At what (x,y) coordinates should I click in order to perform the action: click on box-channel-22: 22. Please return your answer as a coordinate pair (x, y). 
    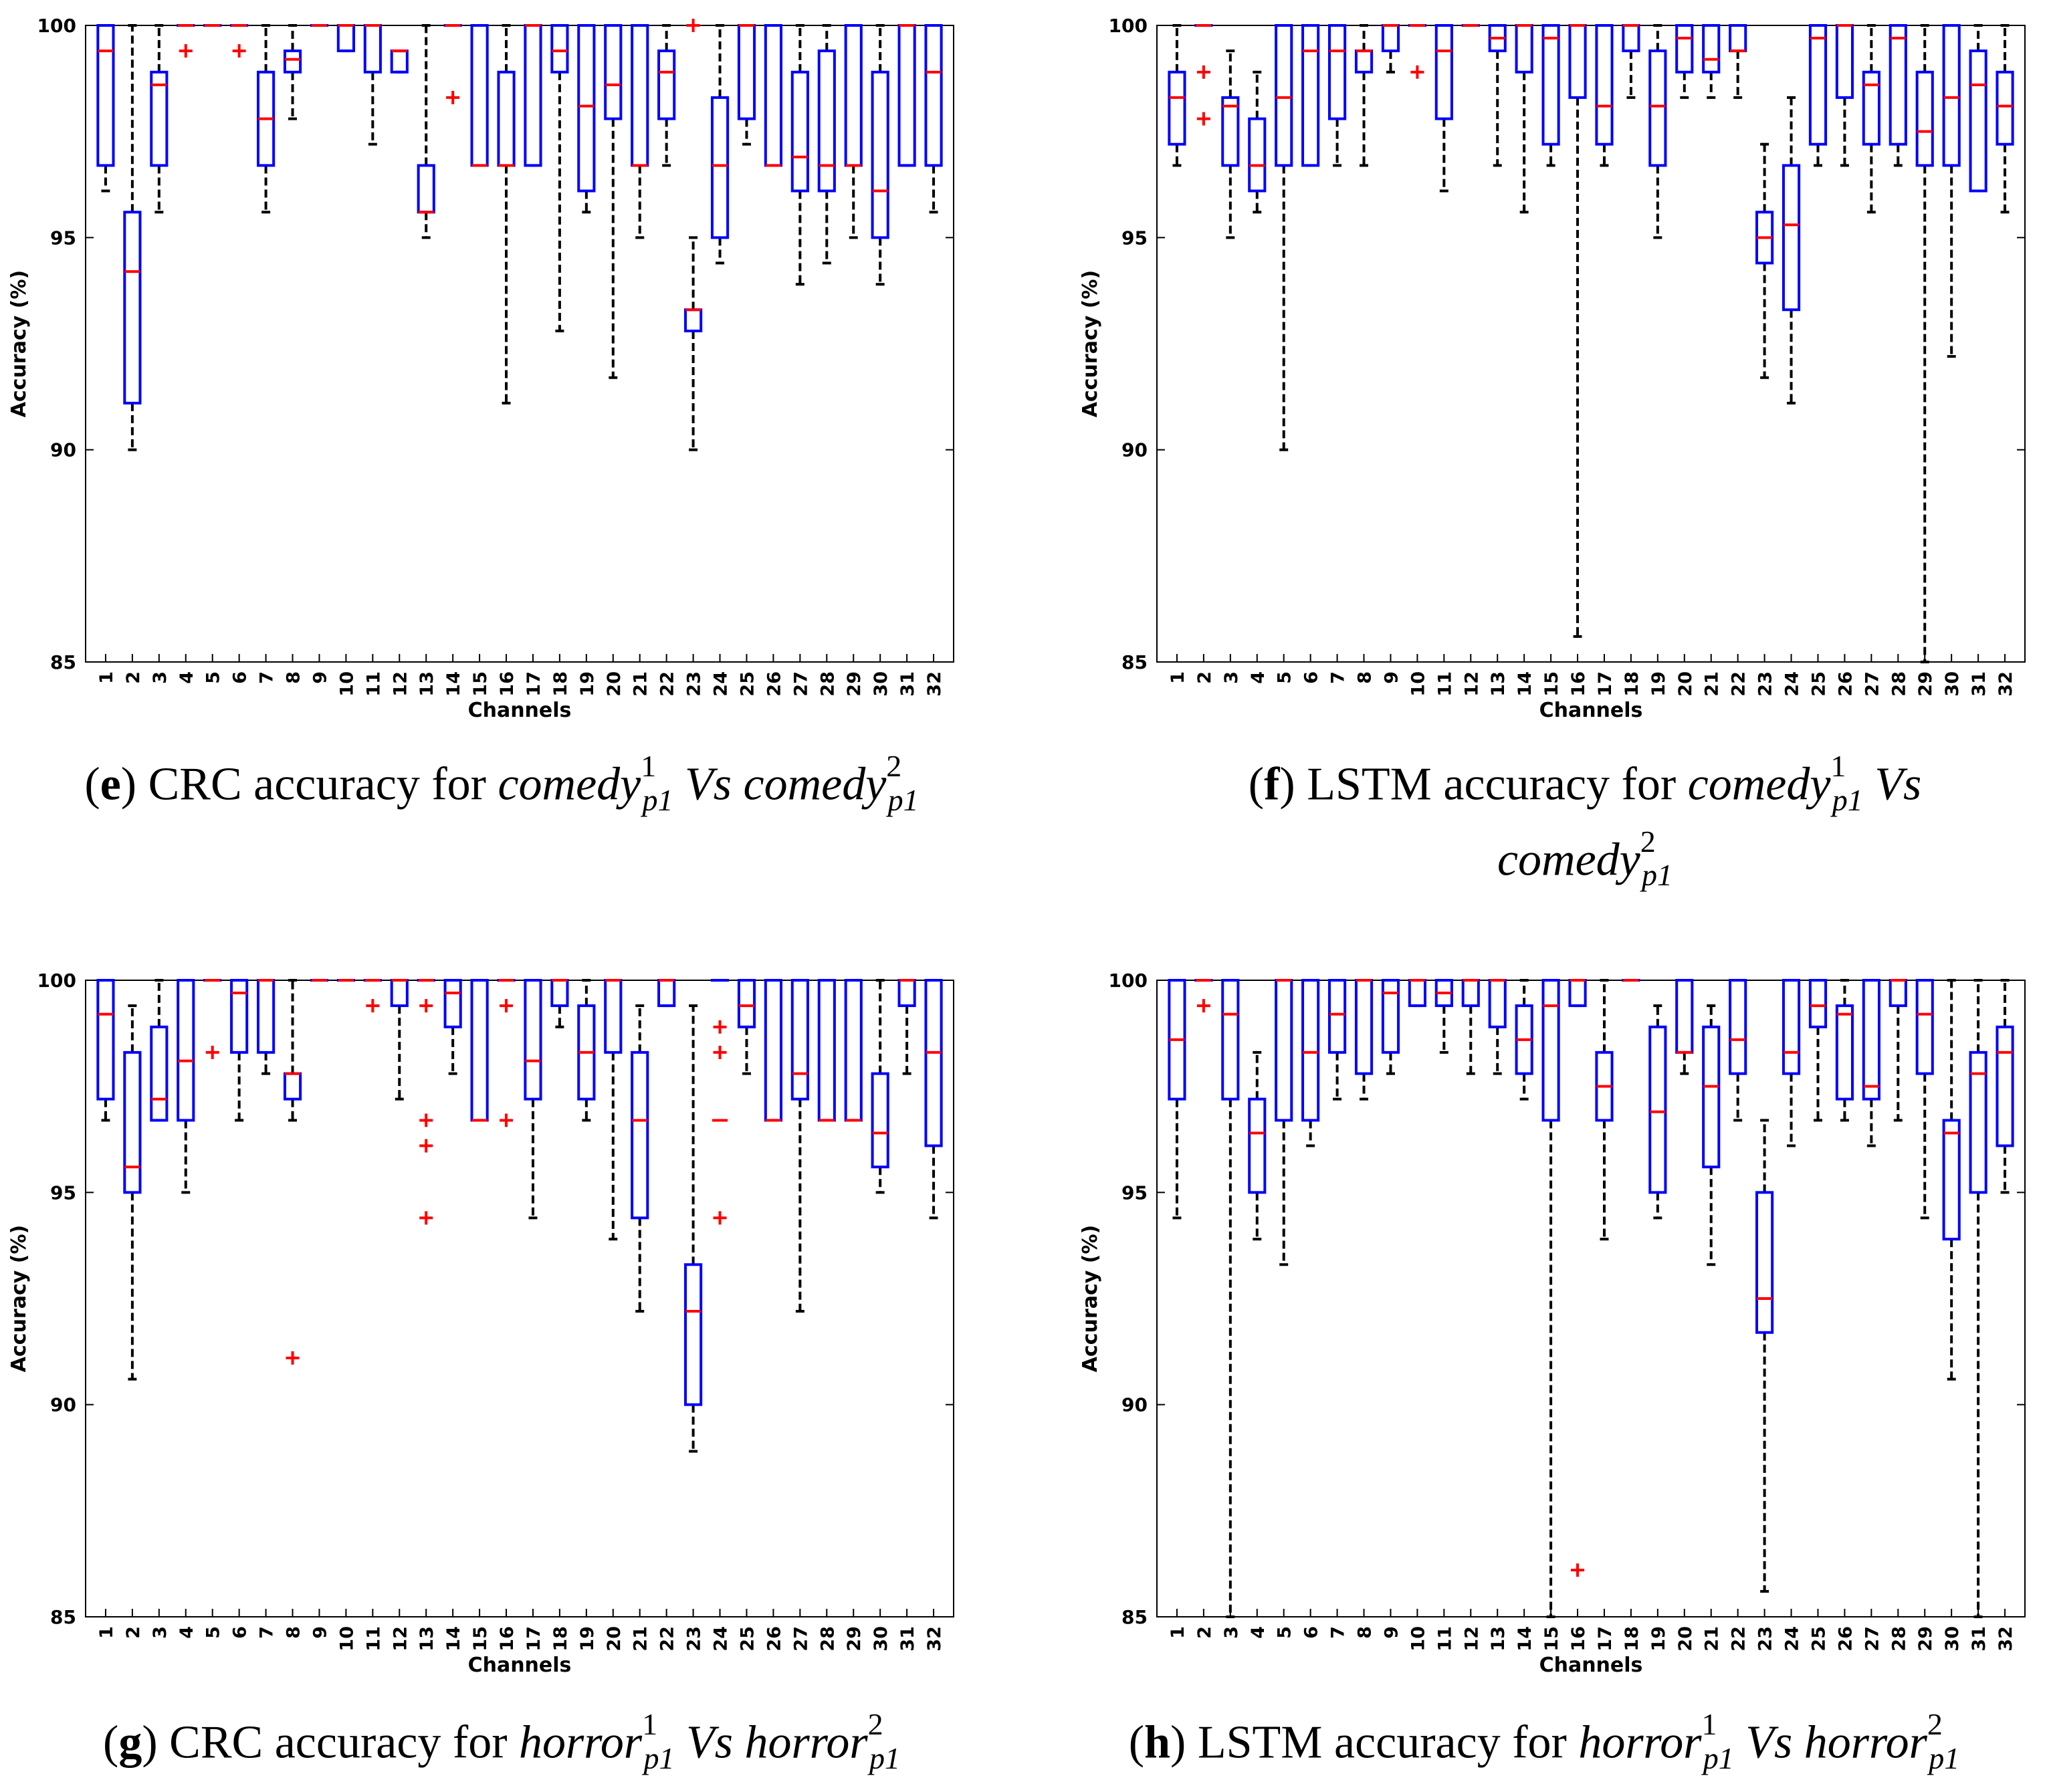
    Looking at the image, I should click on (1739, 360).